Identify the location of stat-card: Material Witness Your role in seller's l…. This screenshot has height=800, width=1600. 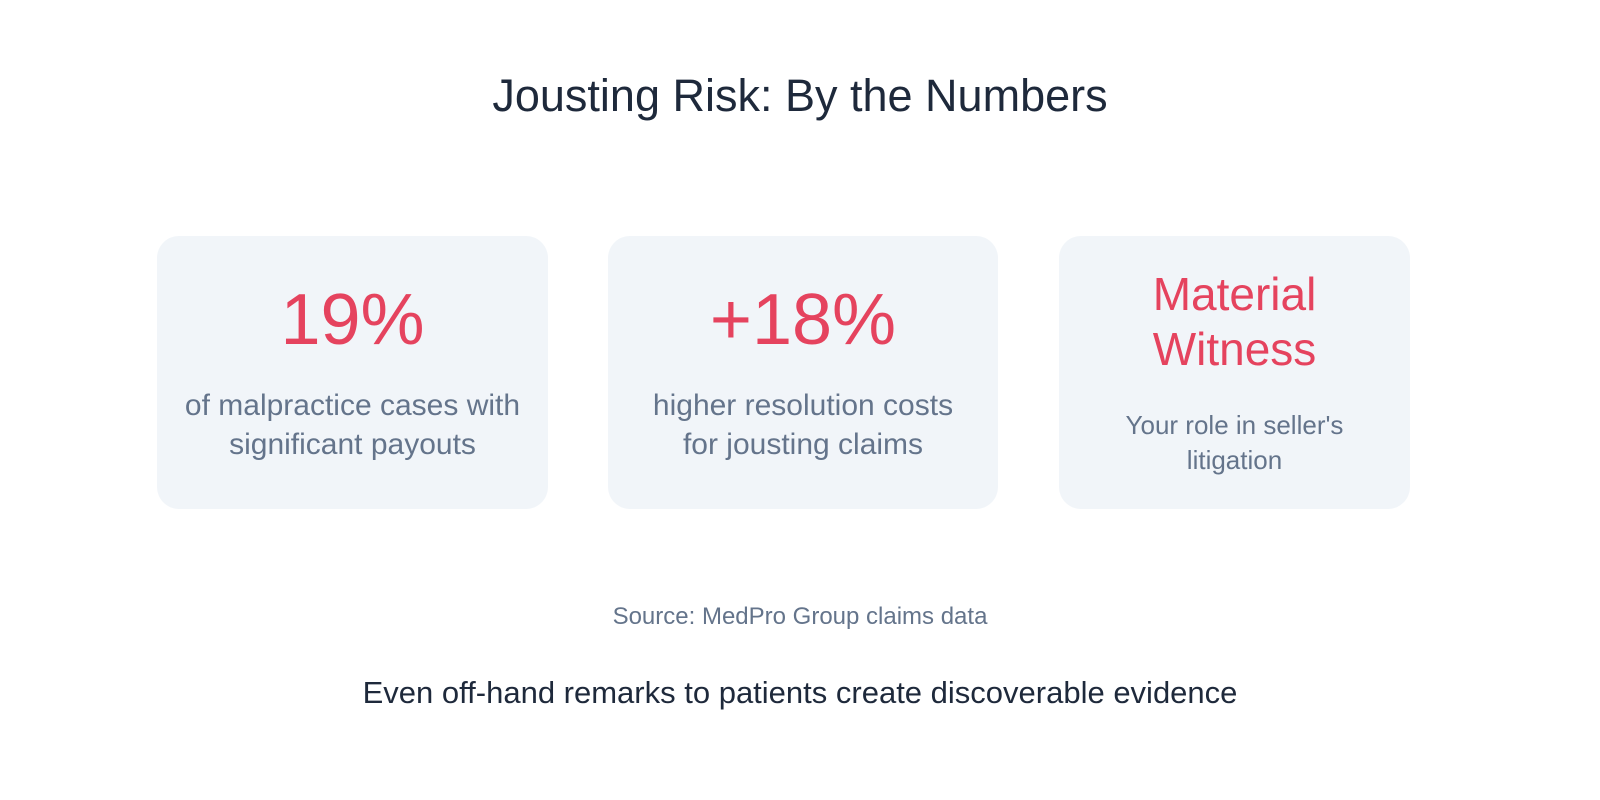
(1234, 372).